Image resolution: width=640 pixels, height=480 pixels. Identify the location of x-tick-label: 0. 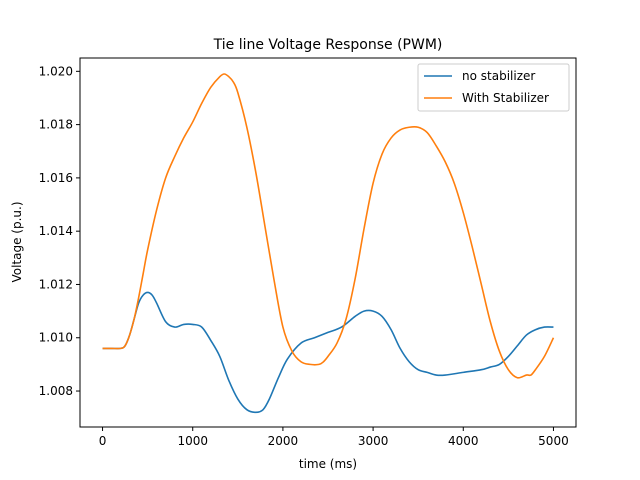
(103, 441).